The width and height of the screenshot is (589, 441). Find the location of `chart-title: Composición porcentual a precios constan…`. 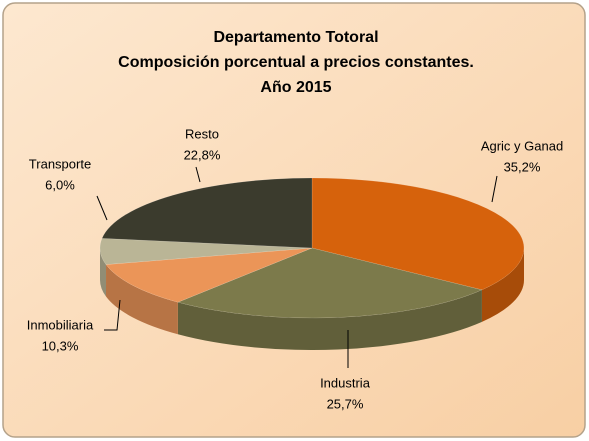

chart-title: Composición porcentual a precios constan… is located at coordinates (296, 62).